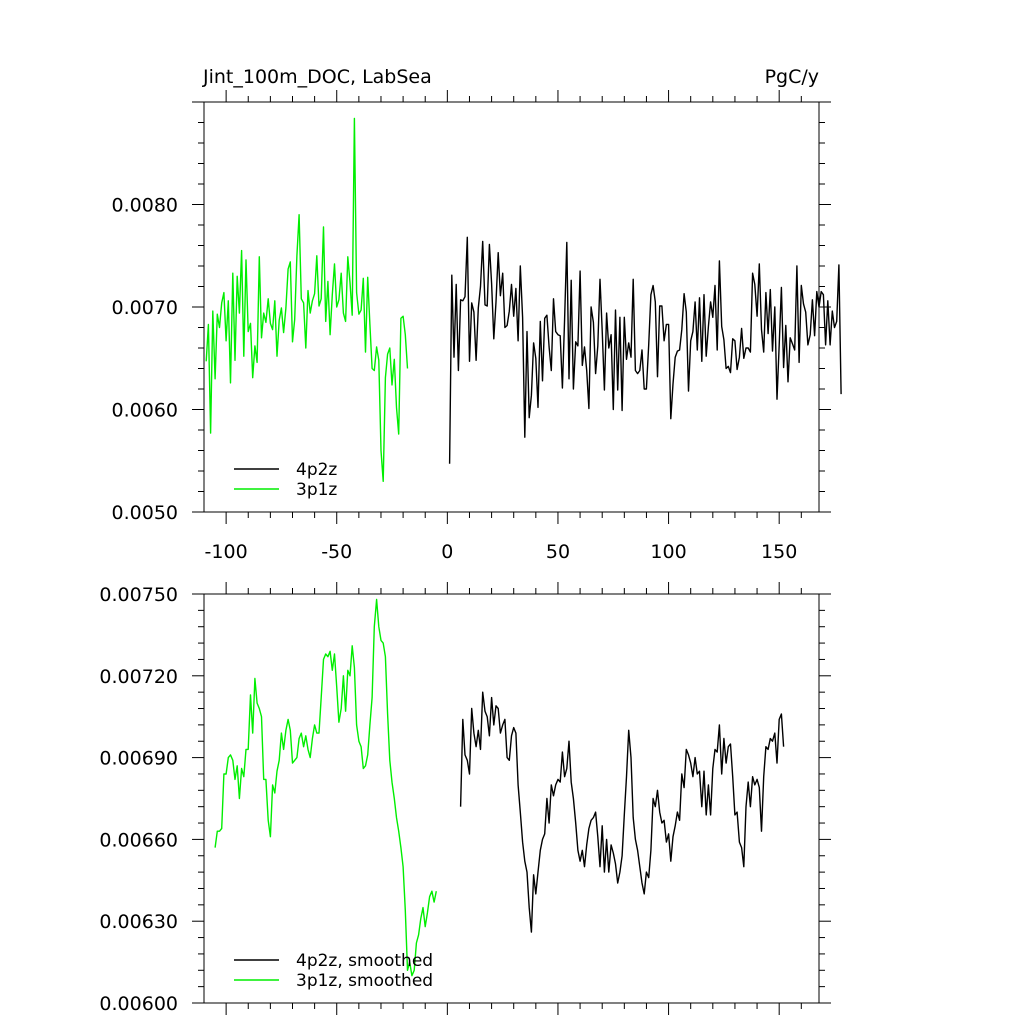  I want to click on legend-label: 3p1z, smoothed, so click(364, 981).